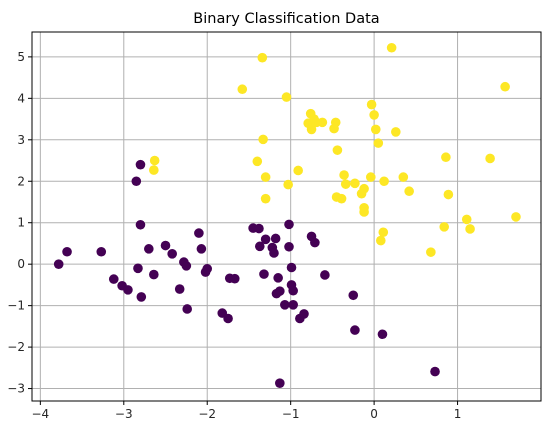 The image size is (546, 435). Describe the element at coordinates (291, 414) in the screenshot. I see `x-tick-label: −1` at that location.